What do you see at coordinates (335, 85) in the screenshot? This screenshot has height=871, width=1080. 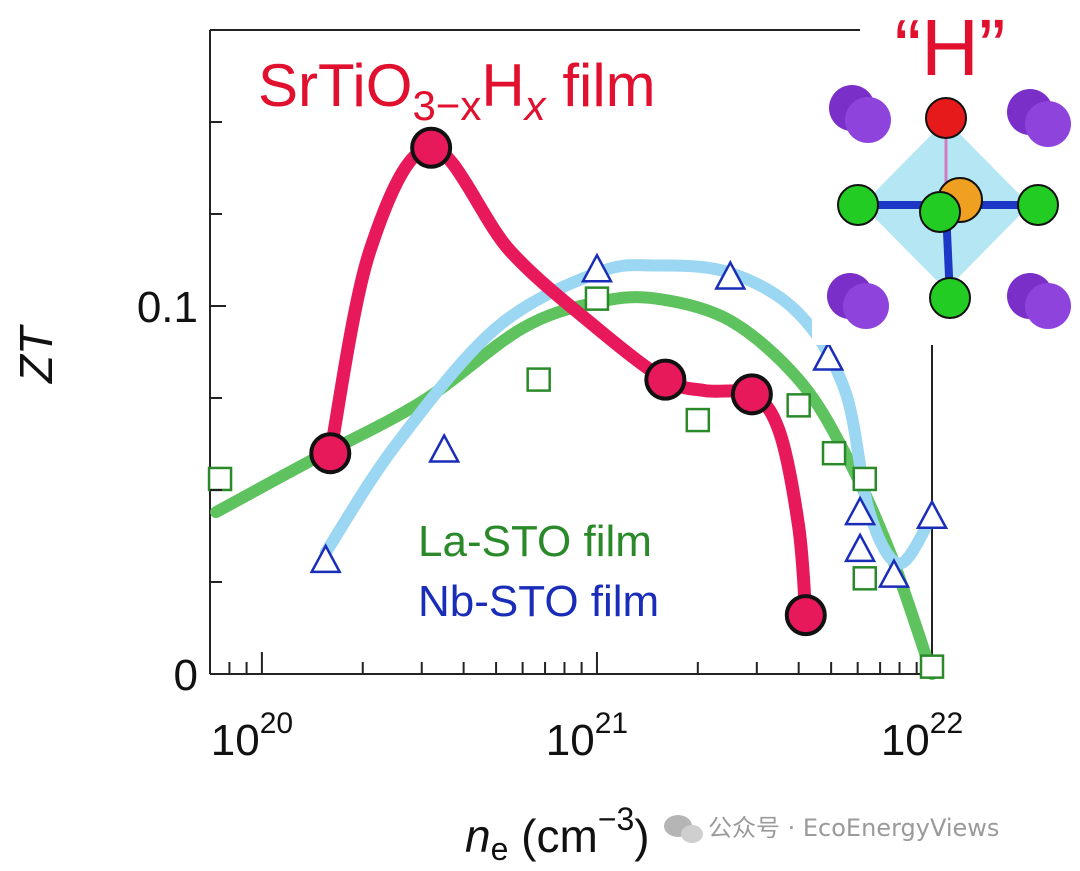 I see `title-main: SrTiO` at bounding box center [335, 85].